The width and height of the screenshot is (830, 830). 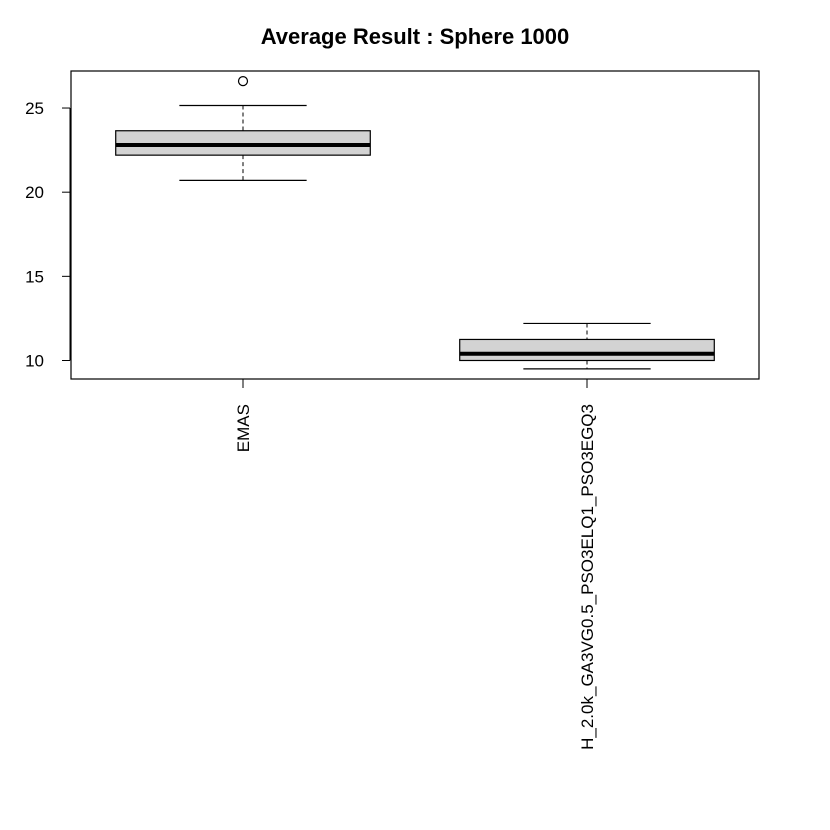 What do you see at coordinates (587, 577) in the screenshot?
I see `x-category-label: H_2.0k_GA3VG0.5_PSO3ELQ1_PSO3EGQ3` at bounding box center [587, 577].